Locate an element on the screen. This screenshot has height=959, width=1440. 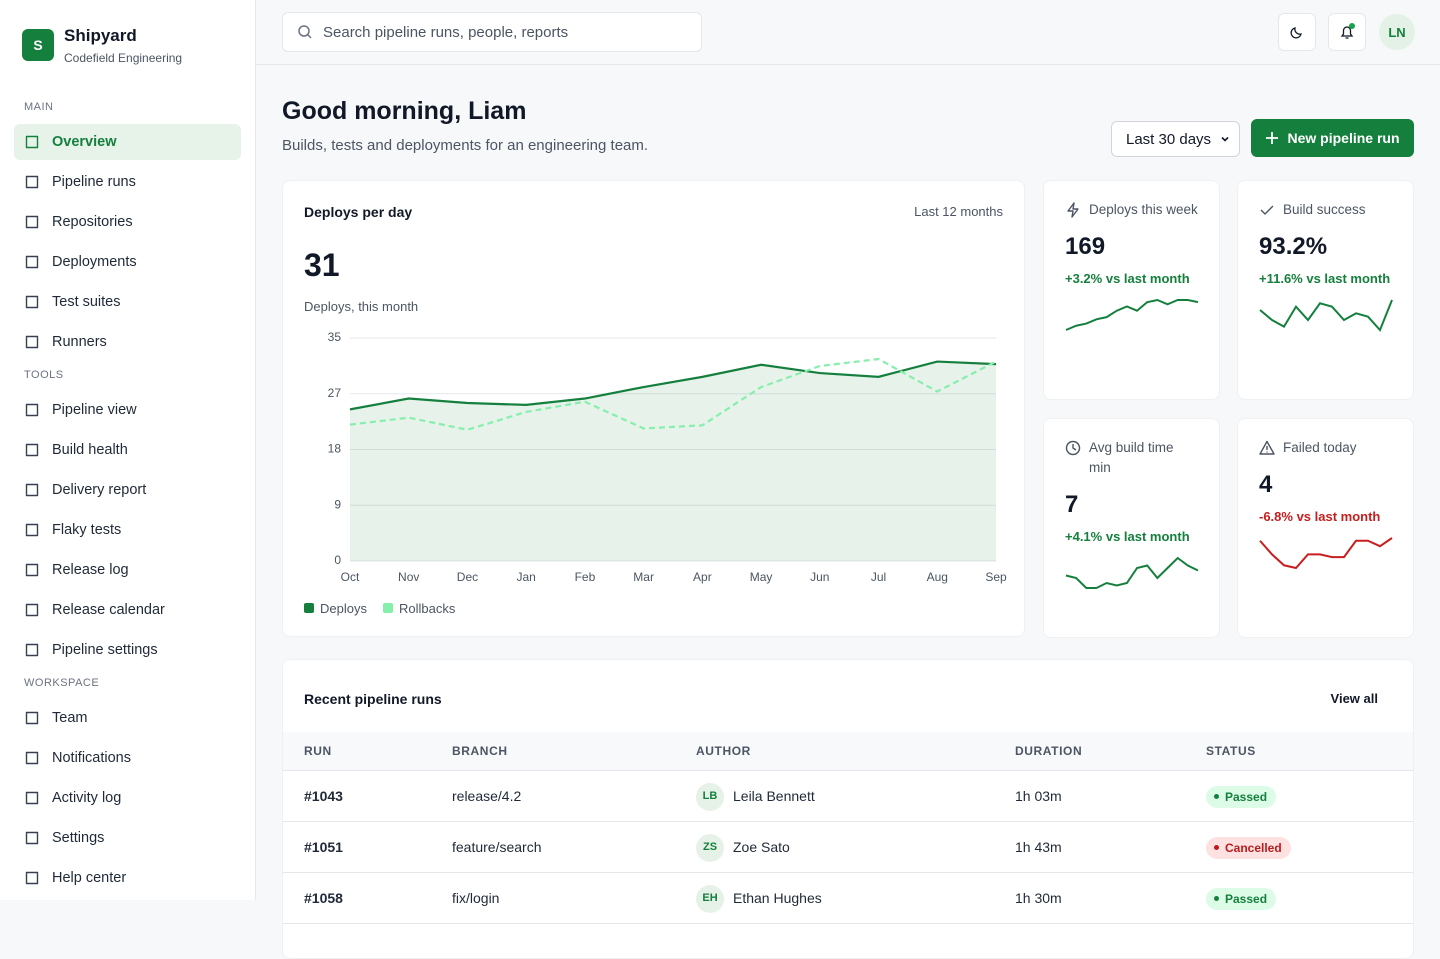
legend-swatch is located at coordinates (387, 608).